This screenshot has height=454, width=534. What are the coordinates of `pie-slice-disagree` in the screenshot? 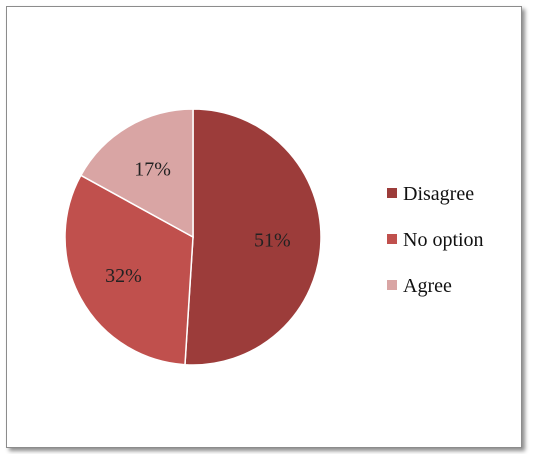 It's located at (253, 237).